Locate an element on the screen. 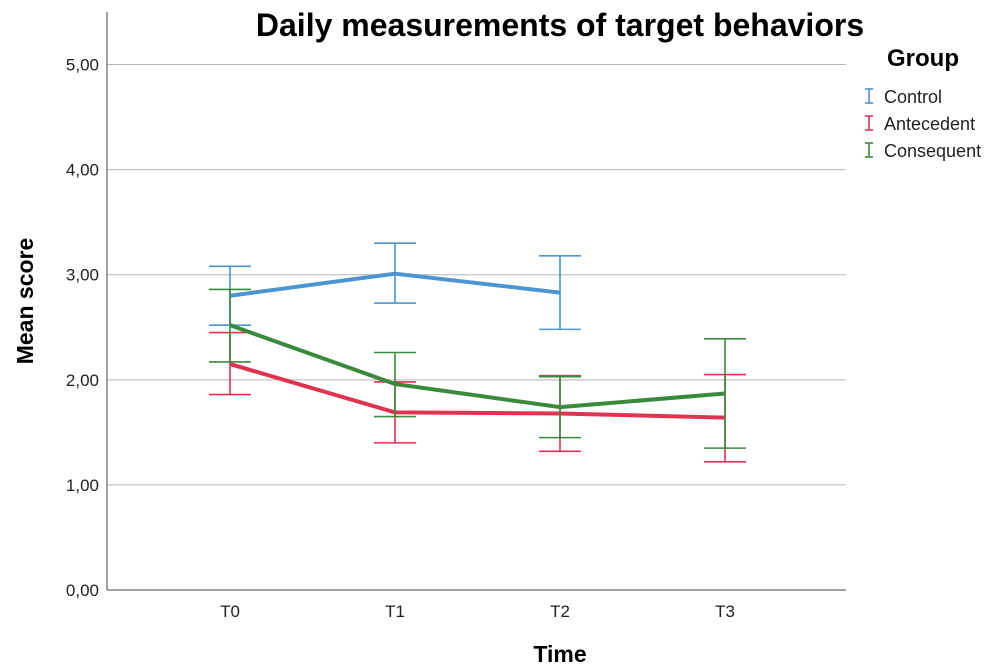 This screenshot has height=668, width=999. series-control is located at coordinates (395, 286).